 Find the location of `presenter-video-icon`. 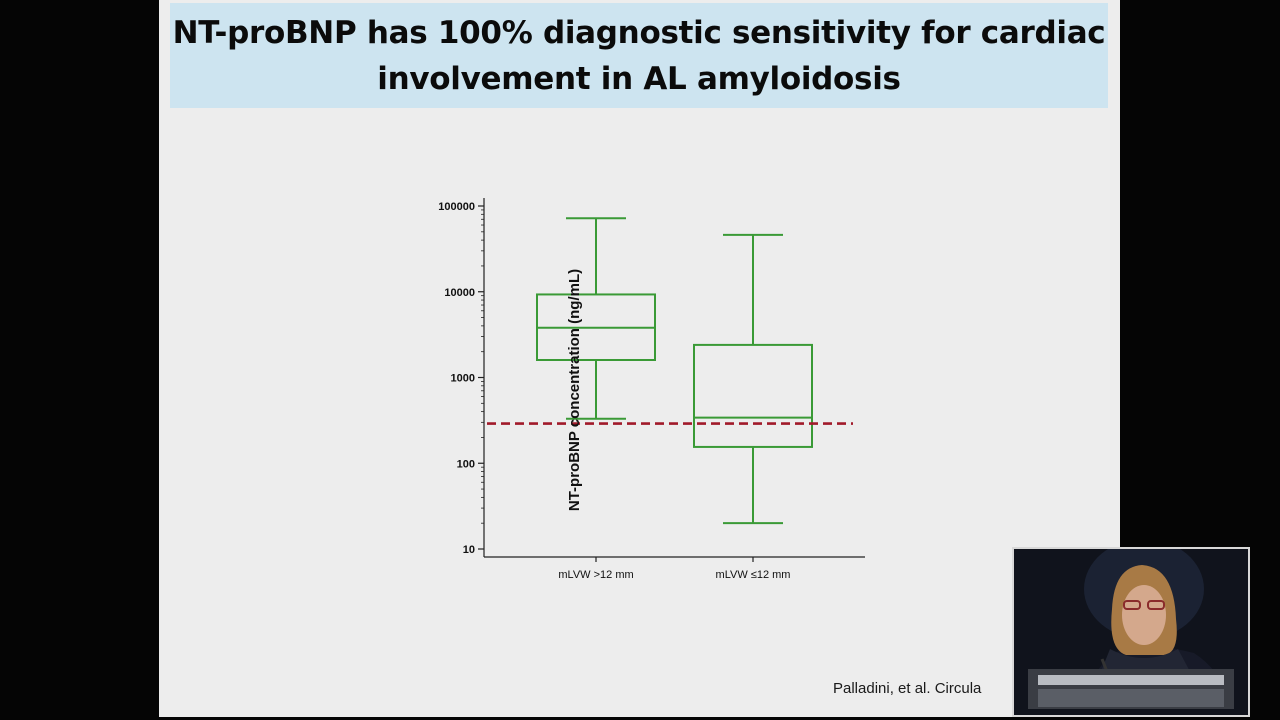

presenter-video-icon is located at coordinates (1131, 632).